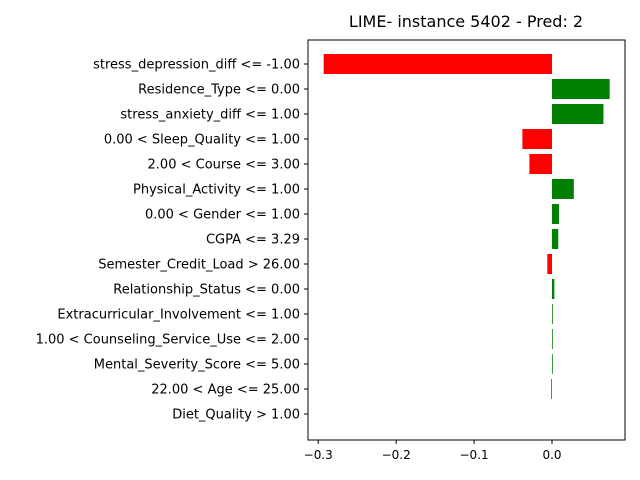 This screenshot has width=640, height=480. Describe the element at coordinates (474, 455) in the screenshot. I see `x-tick-label: −0.1` at that location.